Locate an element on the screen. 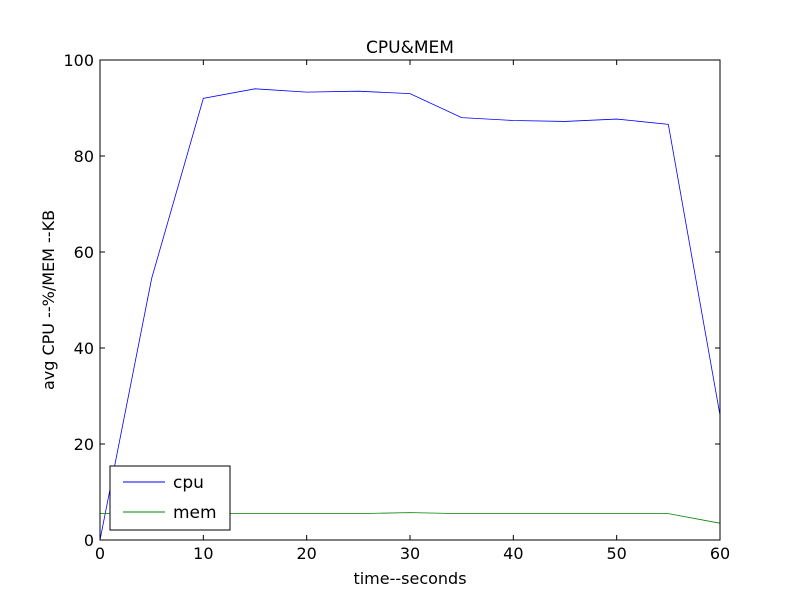 Image resolution: width=800 pixels, height=604 pixels. x-tick-label: 10 is located at coordinates (203, 553).